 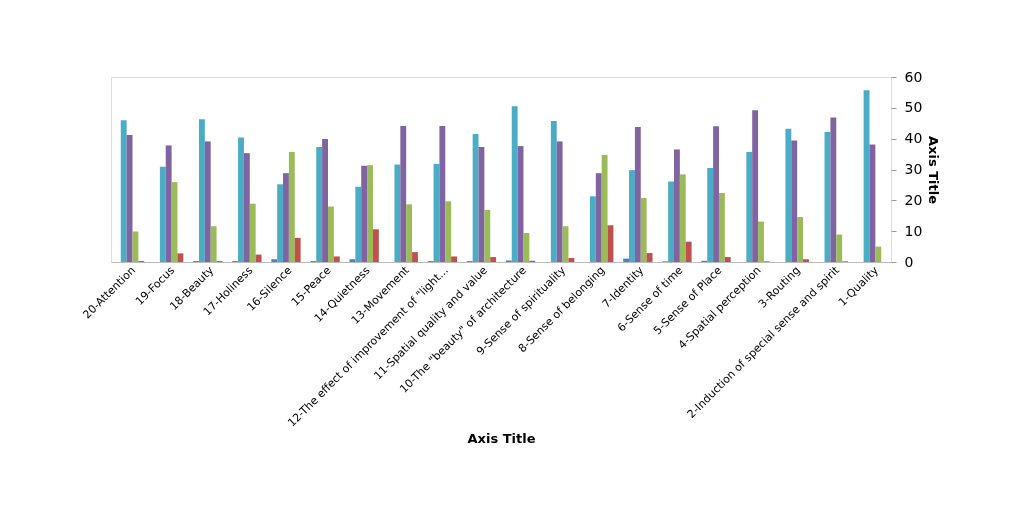 What do you see at coordinates (913, 107) in the screenshot?
I see `y-tick-label: 50` at bounding box center [913, 107].